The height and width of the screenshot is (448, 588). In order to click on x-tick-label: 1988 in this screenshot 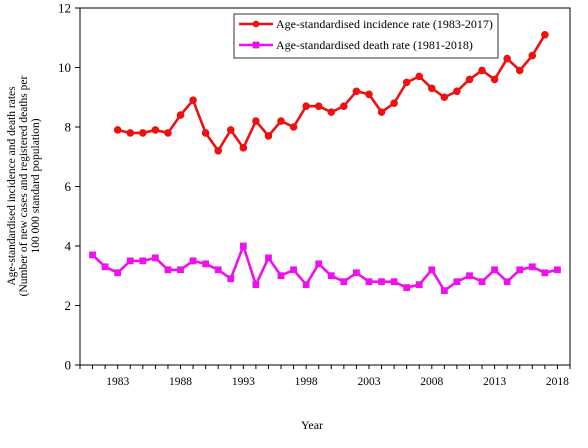, I will do `click(180, 382)`.